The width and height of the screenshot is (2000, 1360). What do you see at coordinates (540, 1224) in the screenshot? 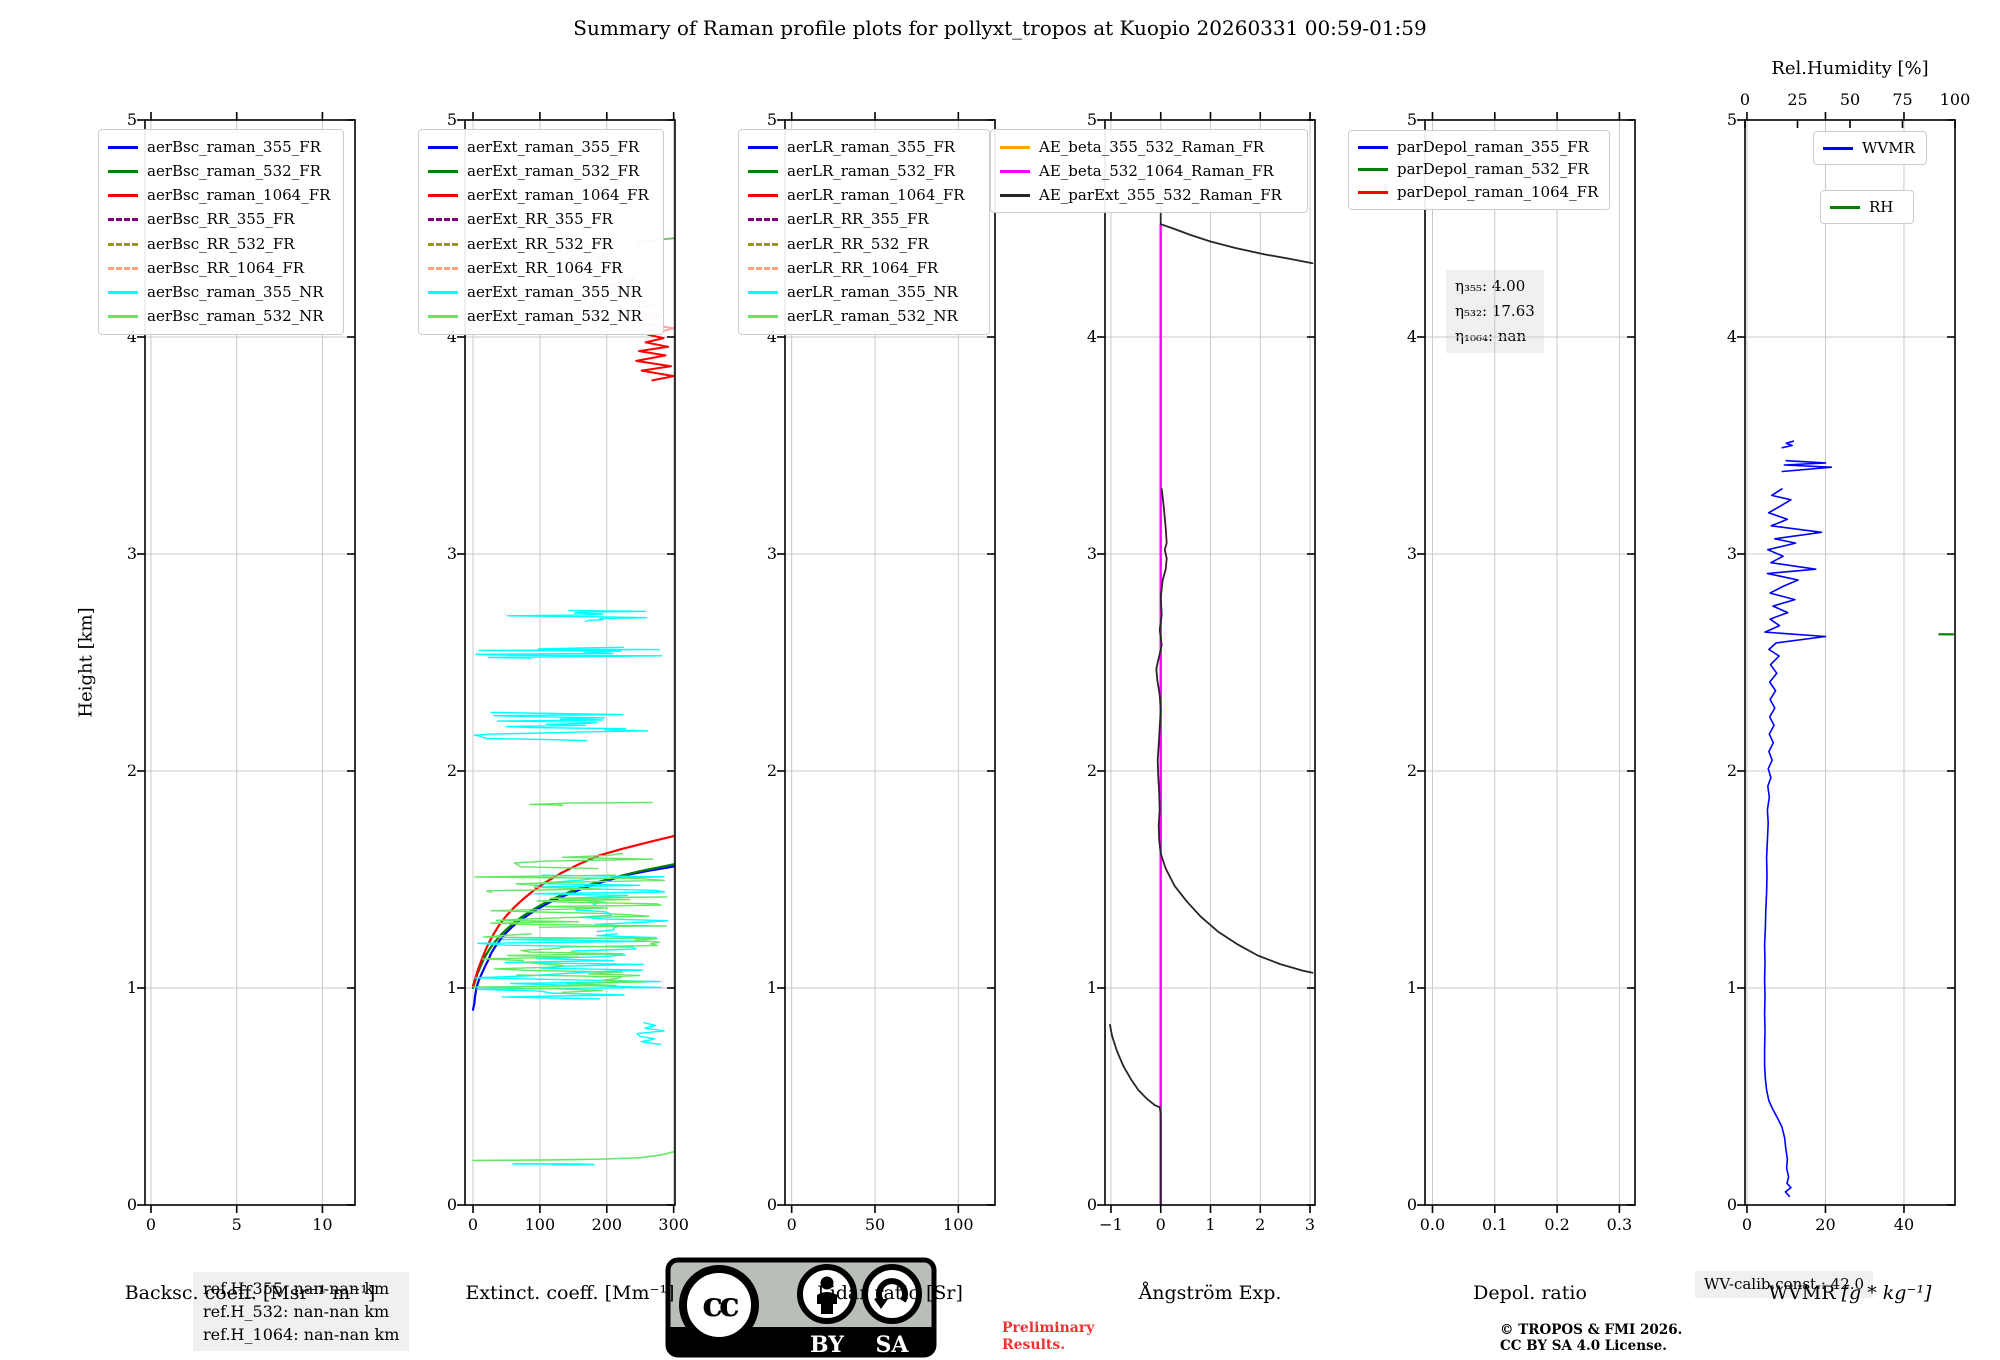
I see `x-tick-label: 100` at bounding box center [540, 1224].